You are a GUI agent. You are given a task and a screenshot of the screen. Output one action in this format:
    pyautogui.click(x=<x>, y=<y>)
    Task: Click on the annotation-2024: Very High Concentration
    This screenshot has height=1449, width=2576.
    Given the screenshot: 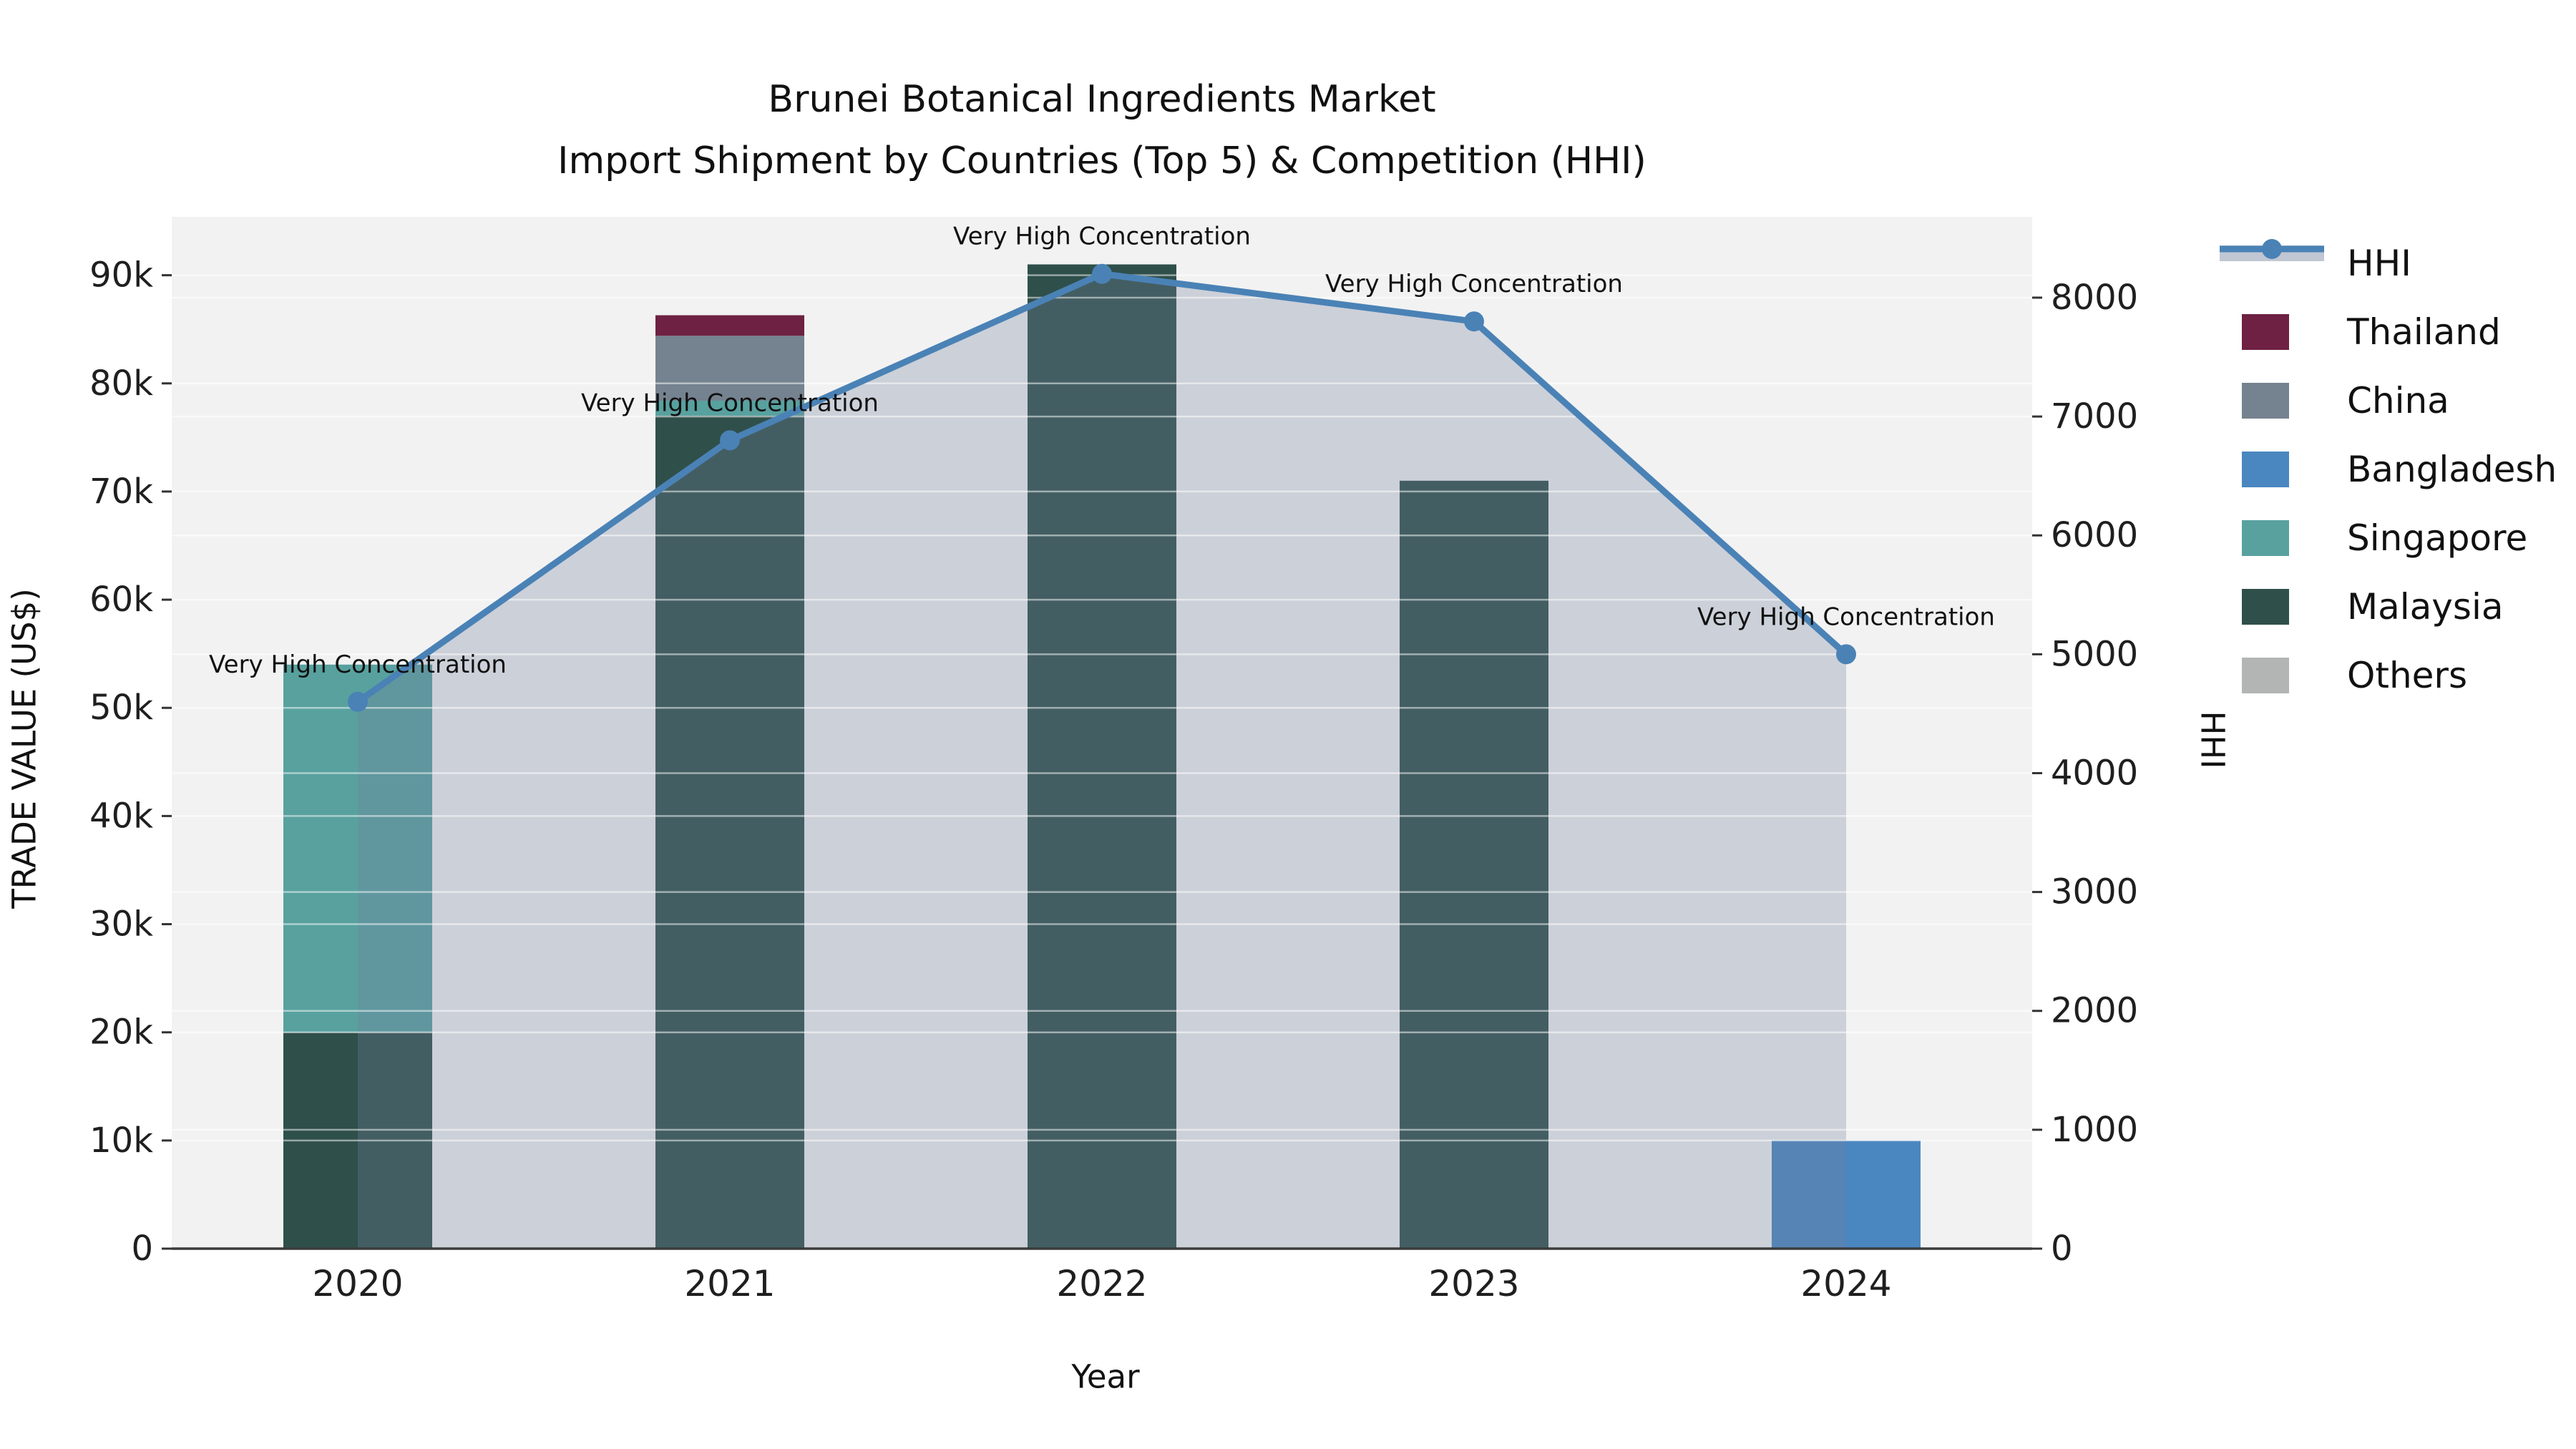 What is the action you would take?
    pyautogui.click(x=1846, y=616)
    